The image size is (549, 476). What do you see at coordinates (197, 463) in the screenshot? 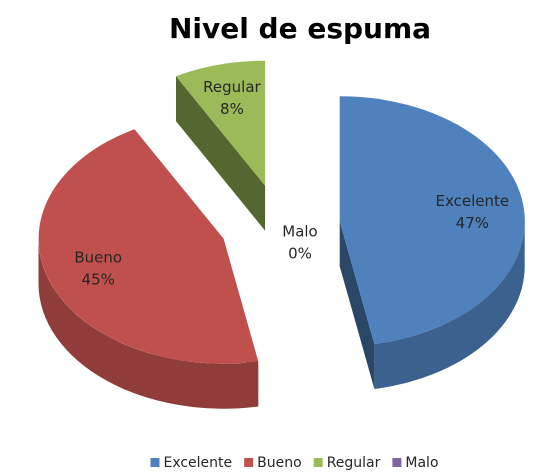
I see `legend-label: Excelente` at bounding box center [197, 463].